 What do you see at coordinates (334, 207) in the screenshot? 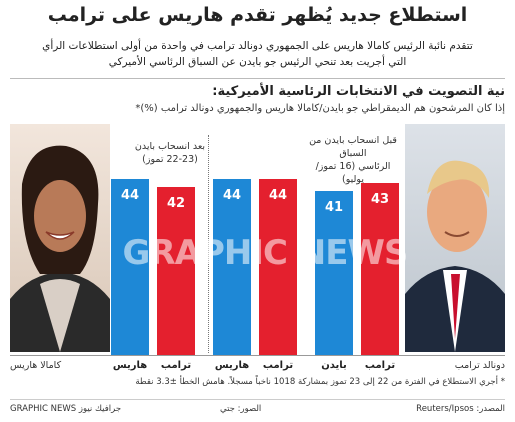
I see `bar-value-0-1: 41` at bounding box center [334, 207].